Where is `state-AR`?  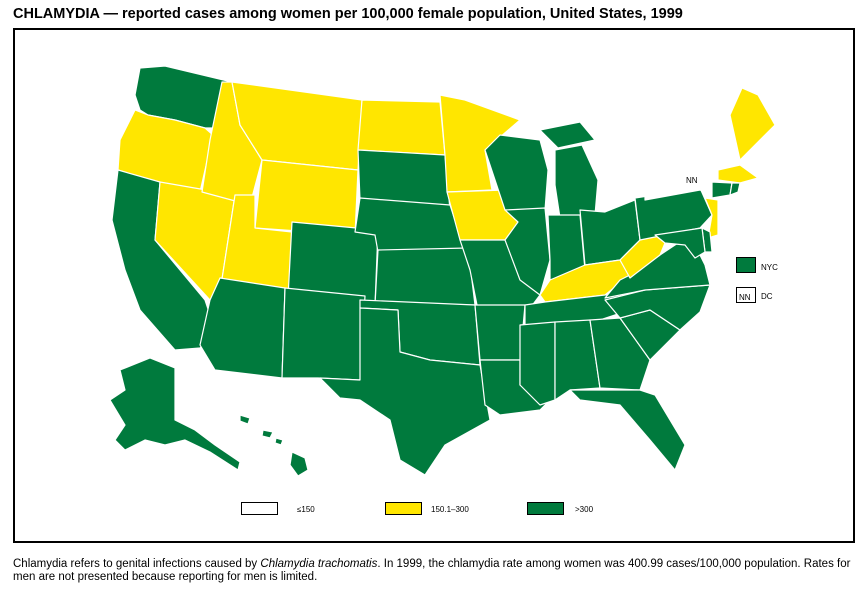
state-AR is located at coordinates (500, 332).